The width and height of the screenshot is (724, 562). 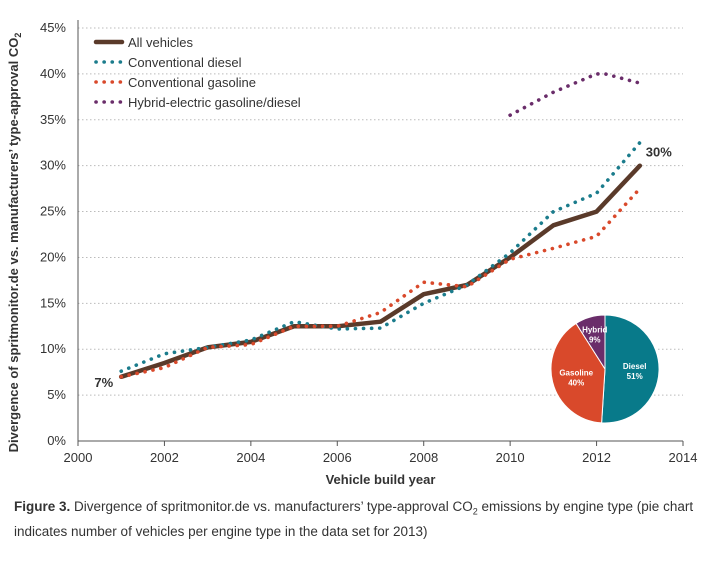 I want to click on x-axis-ticks: 2000 2002 2004 2006 2008 2010 2012 2014, so click(x=381, y=453).